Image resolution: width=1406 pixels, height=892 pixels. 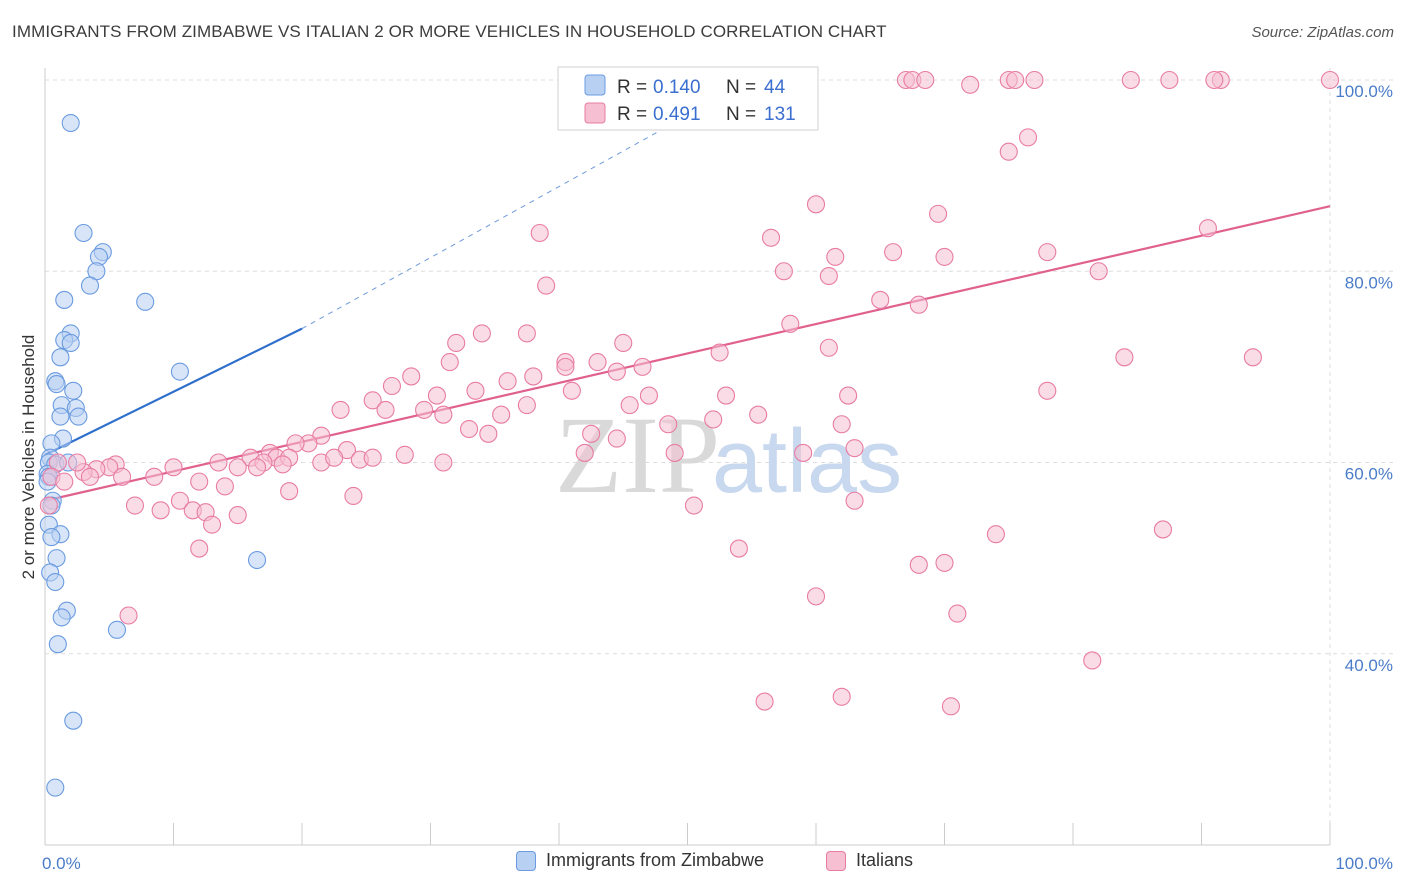 What do you see at coordinates (869, 860) in the screenshot?
I see `bottom-legend-italians: Italians` at bounding box center [869, 860].